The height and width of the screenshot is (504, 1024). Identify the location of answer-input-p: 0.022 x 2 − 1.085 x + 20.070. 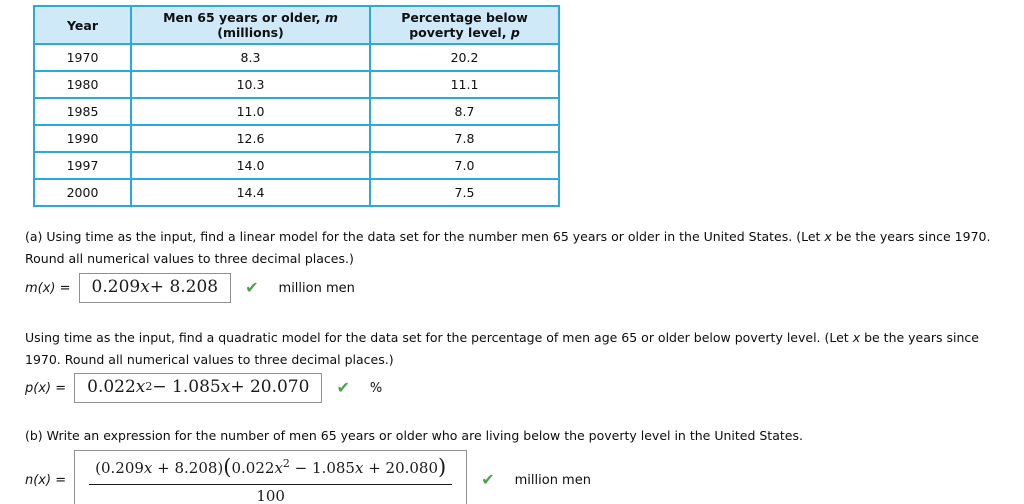
(198, 388).